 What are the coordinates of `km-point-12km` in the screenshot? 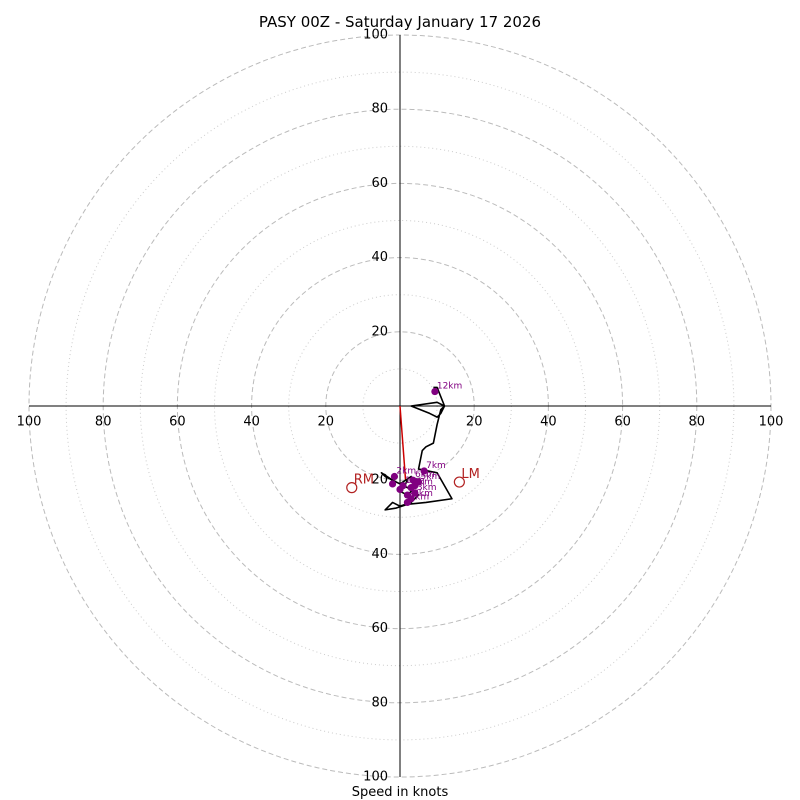 It's located at (435, 391).